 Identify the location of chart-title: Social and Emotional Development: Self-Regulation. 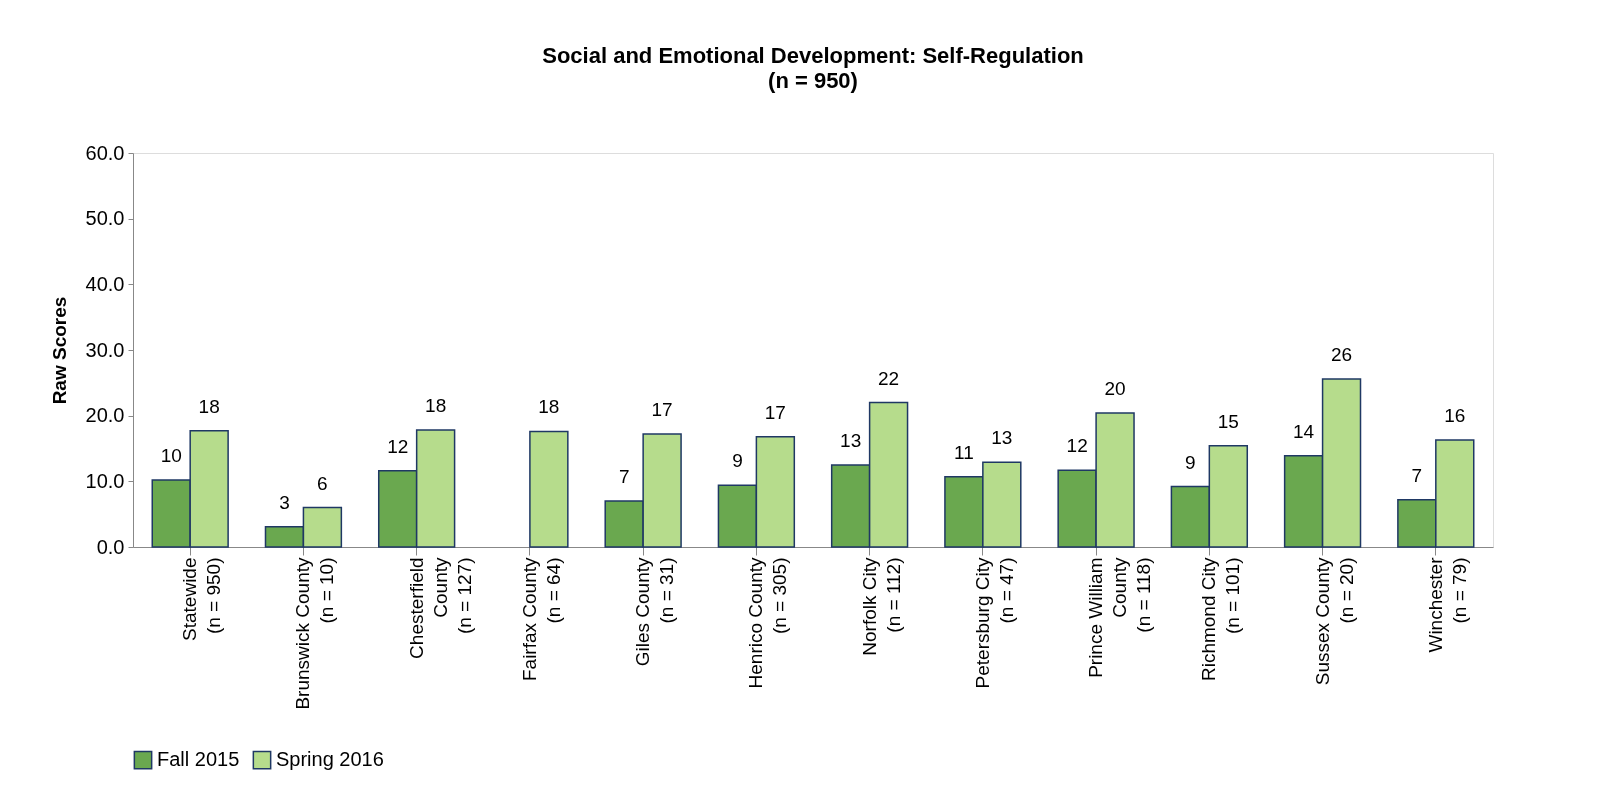
(813, 55).